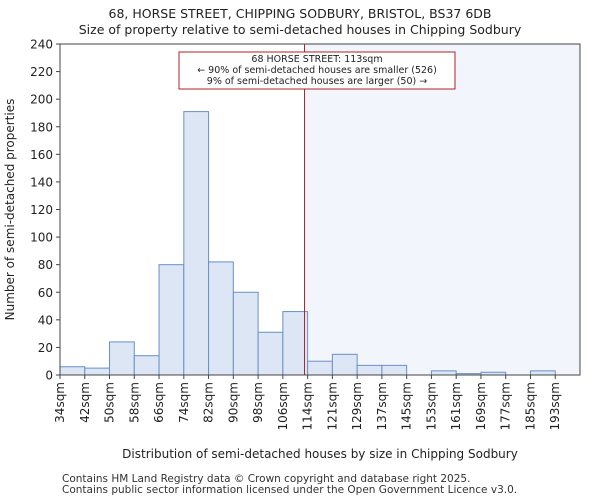 The height and width of the screenshot is (500, 600). What do you see at coordinates (332, 406) in the screenshot?
I see `x-tick-label: 121sqm` at bounding box center [332, 406].